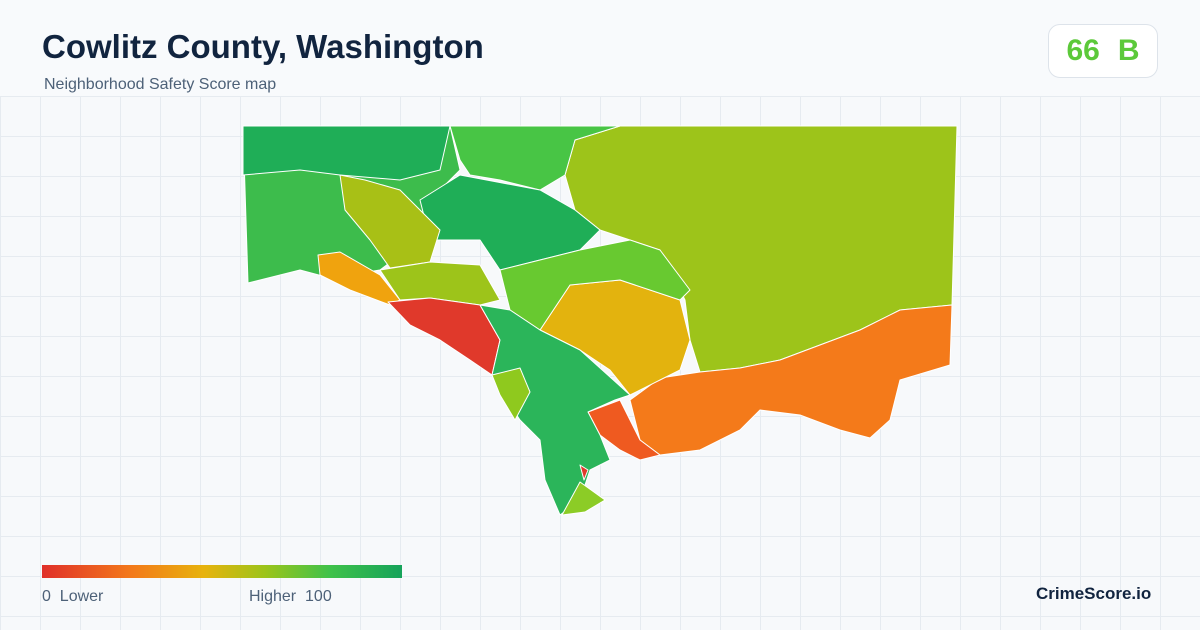 Image resolution: width=1200 pixels, height=630 pixels. Describe the element at coordinates (318, 596) in the screenshot. I see `legend-max: 100` at that location.